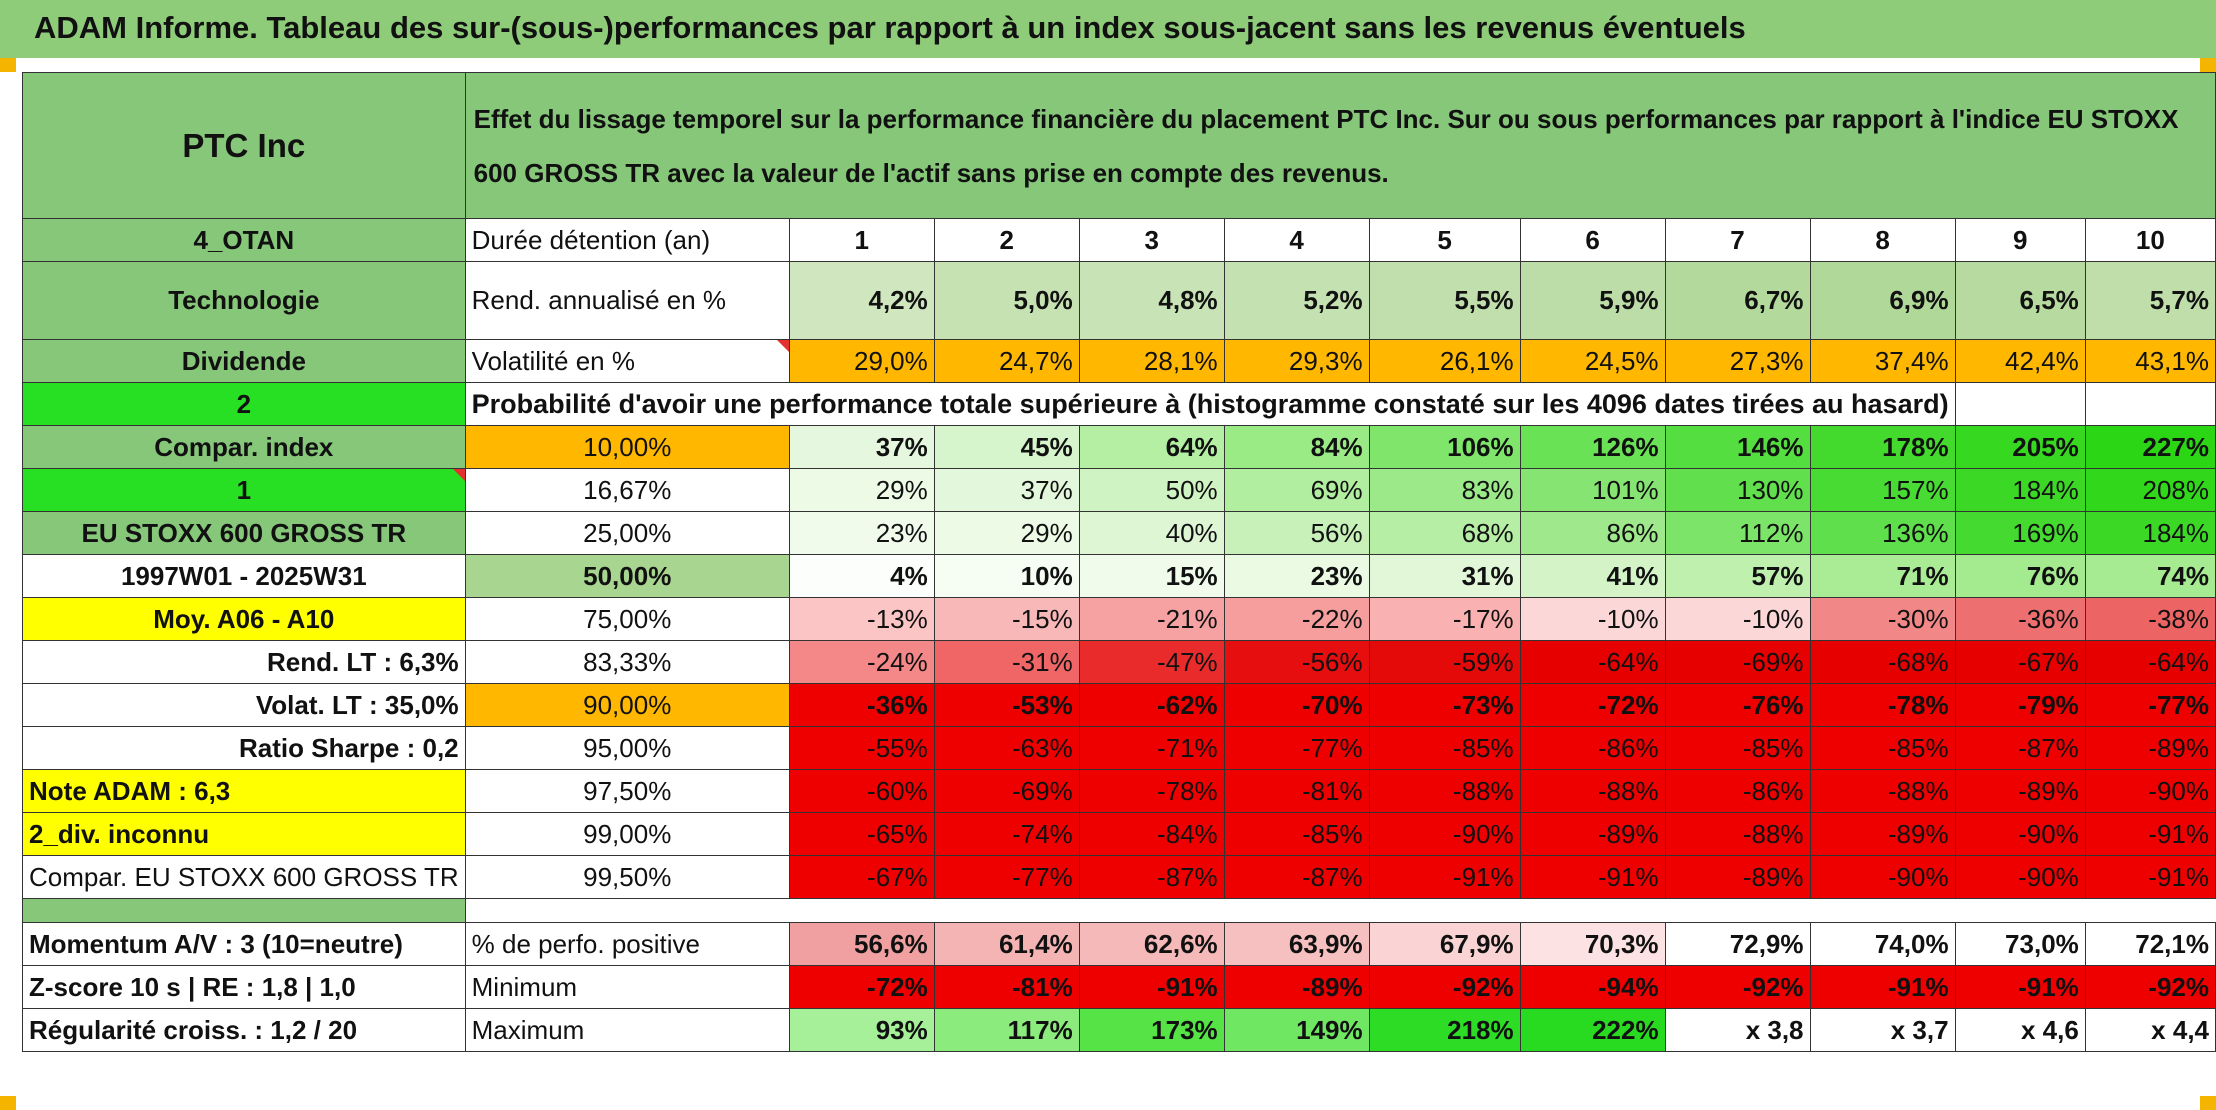 The height and width of the screenshot is (1110, 2216). What do you see at coordinates (1006, 987) in the screenshot?
I see `minimum-cell: -81%` at bounding box center [1006, 987].